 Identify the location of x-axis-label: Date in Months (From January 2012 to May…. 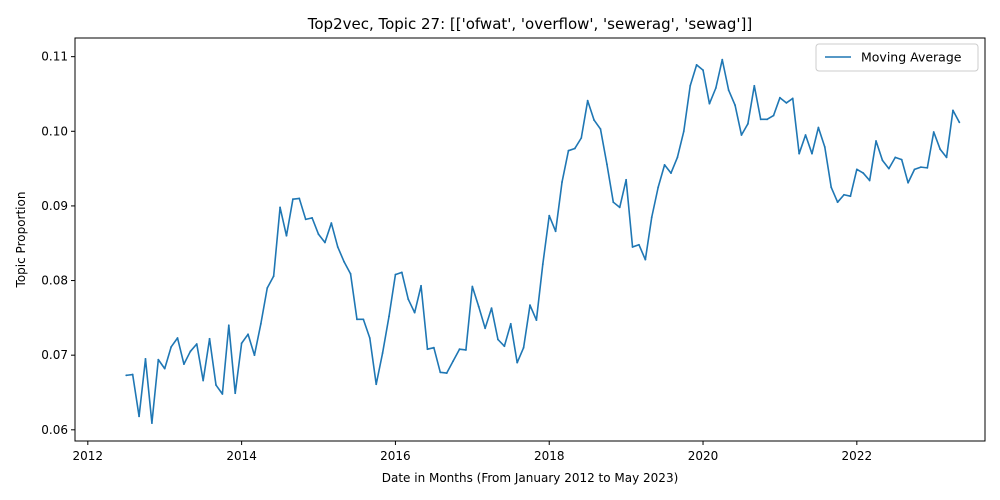
(530, 478).